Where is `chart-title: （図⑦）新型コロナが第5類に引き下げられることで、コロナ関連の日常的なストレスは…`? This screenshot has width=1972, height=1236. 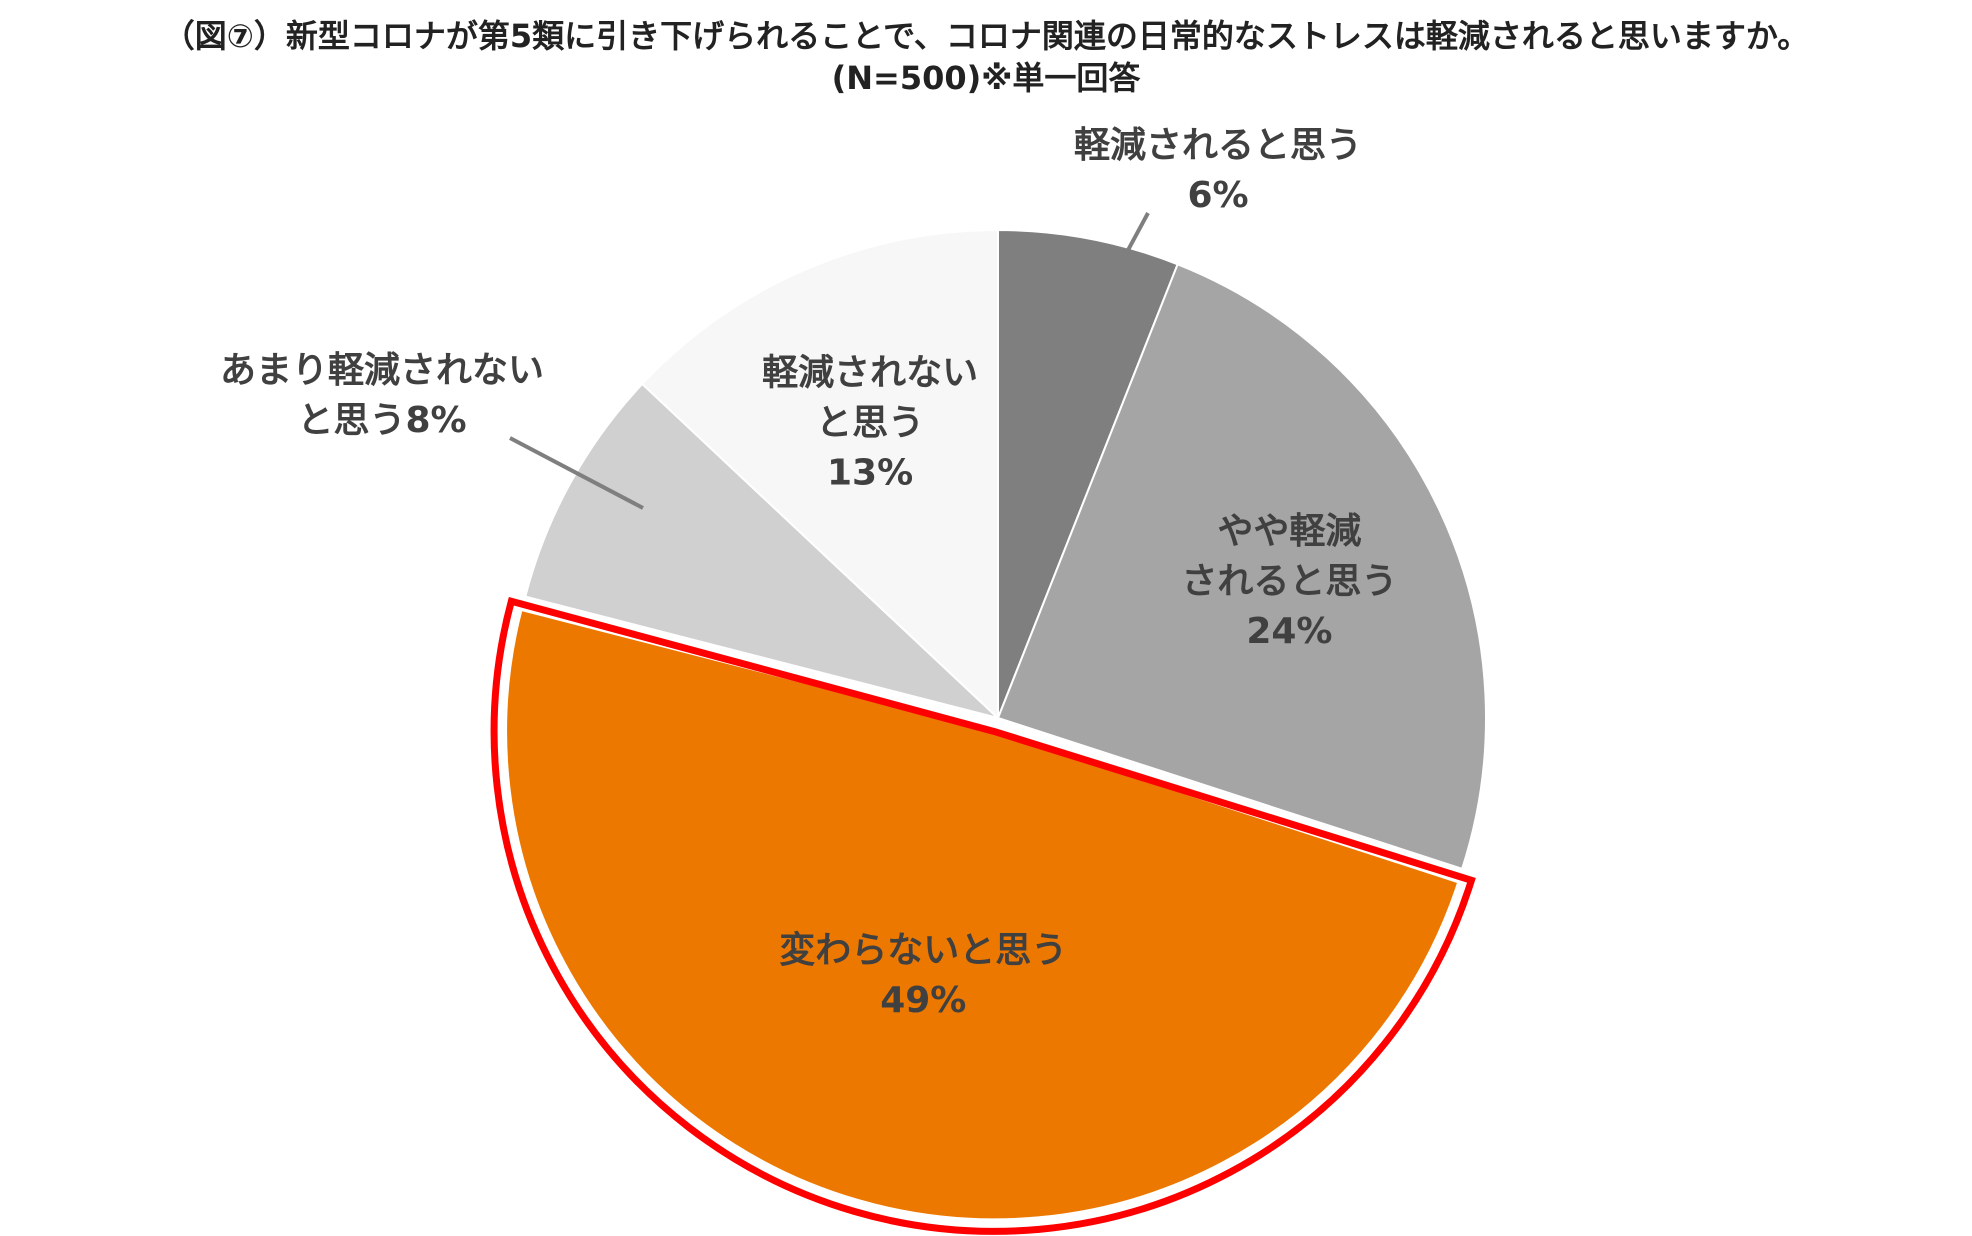
chart-title: （図⑦）新型コロナが第5類に引き下げられることで、コロナ関連の日常的なストレスは… is located at coordinates (986, 36).